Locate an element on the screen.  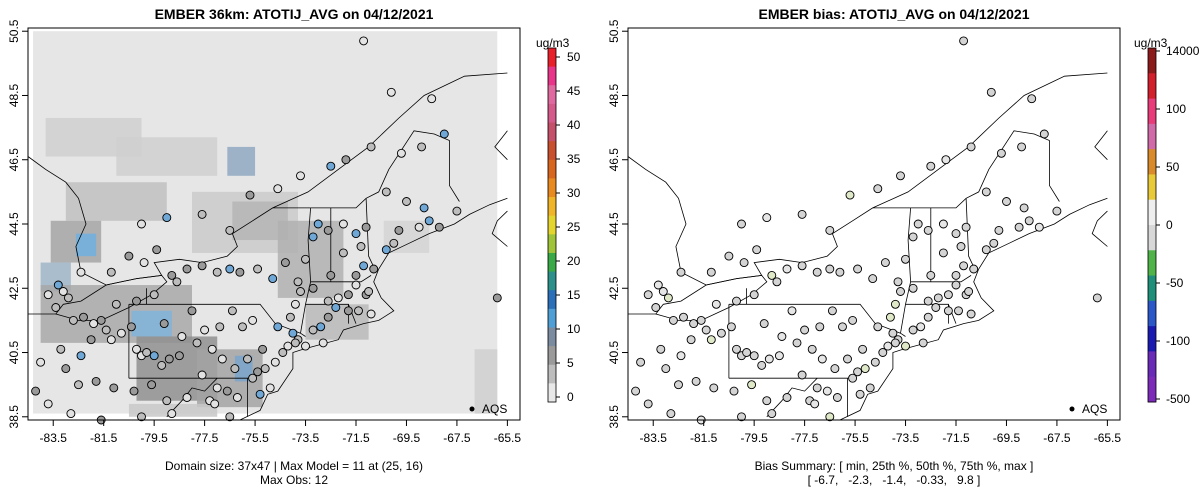
colorbar-tick-label: 35 is located at coordinates (574, 159).